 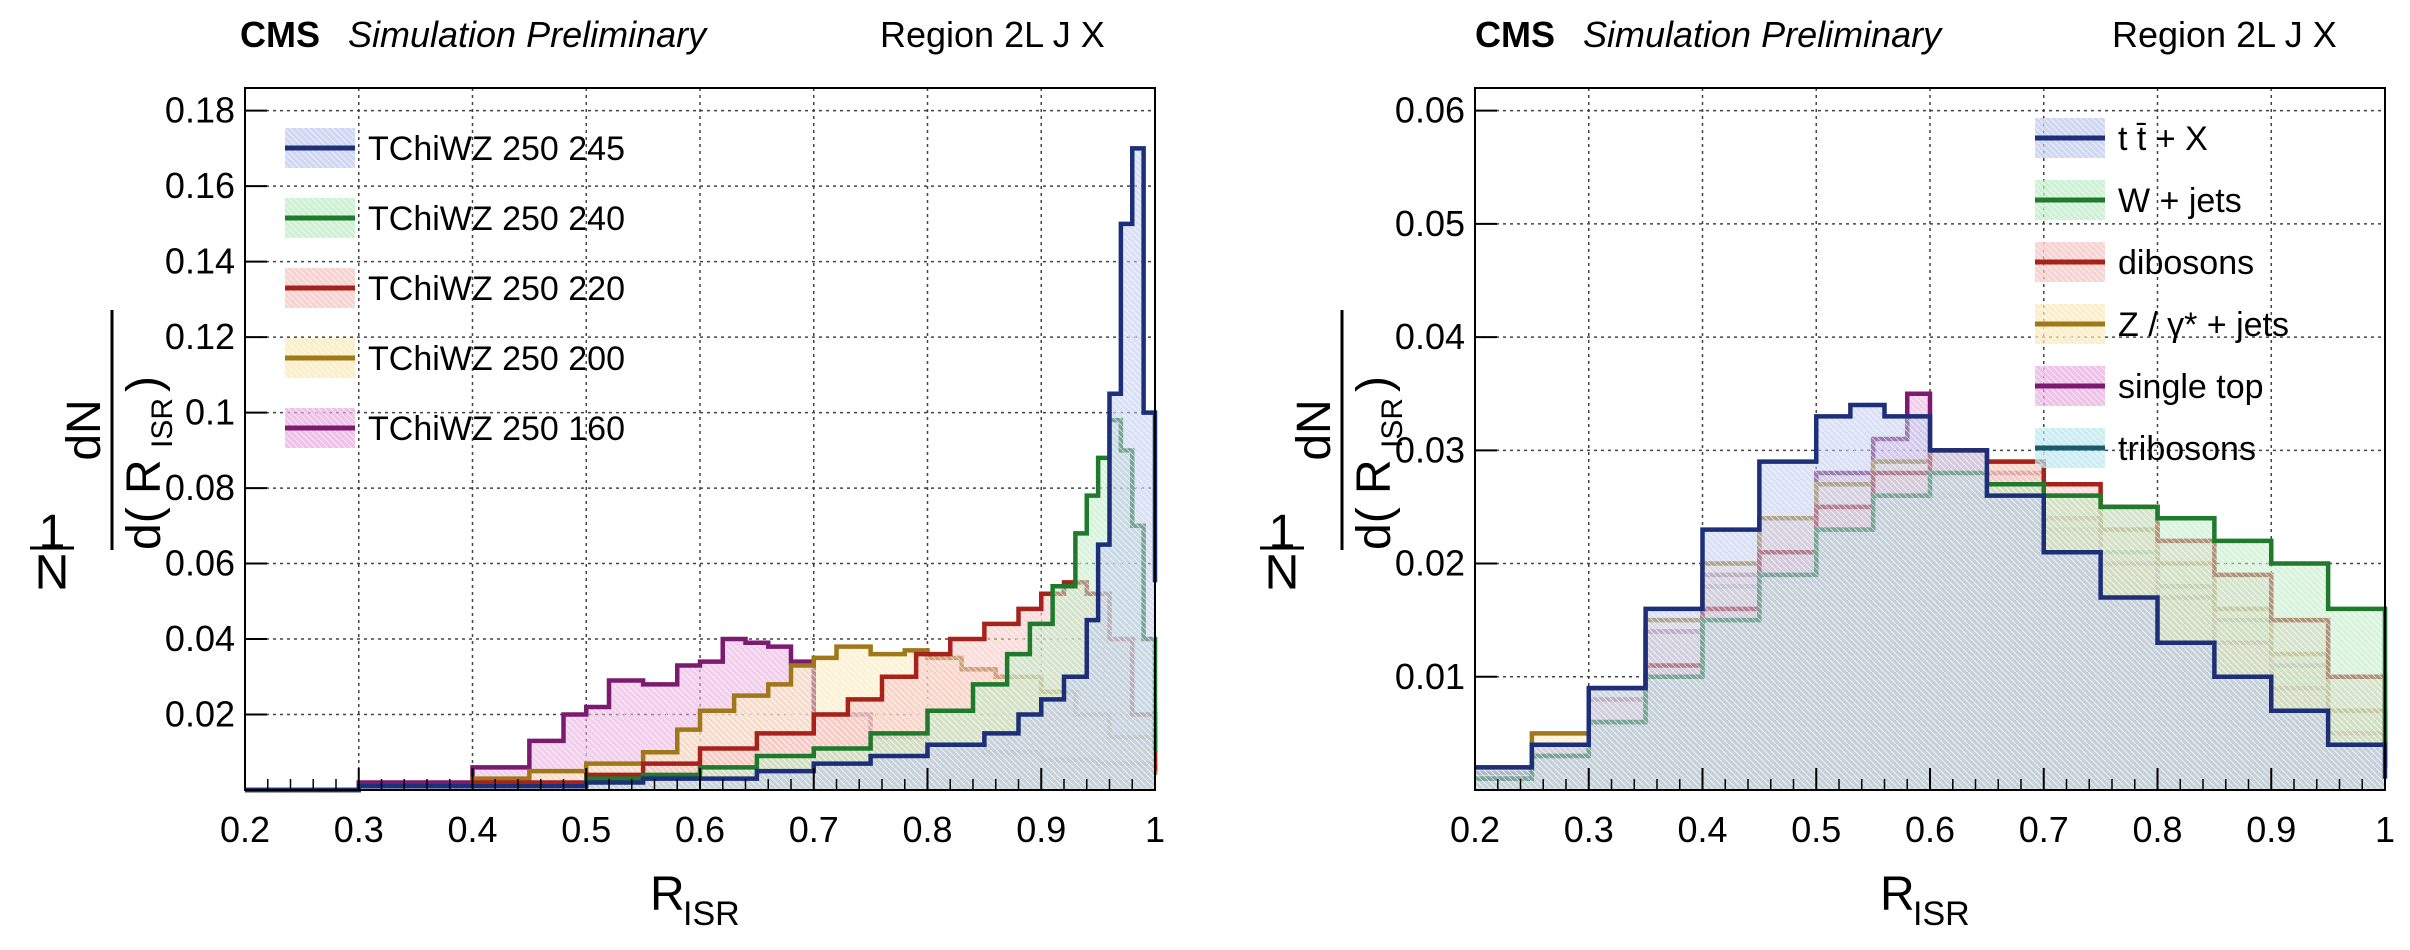 What do you see at coordinates (496, 359) in the screenshot?
I see `legend-label: TChiWZ 250 200` at bounding box center [496, 359].